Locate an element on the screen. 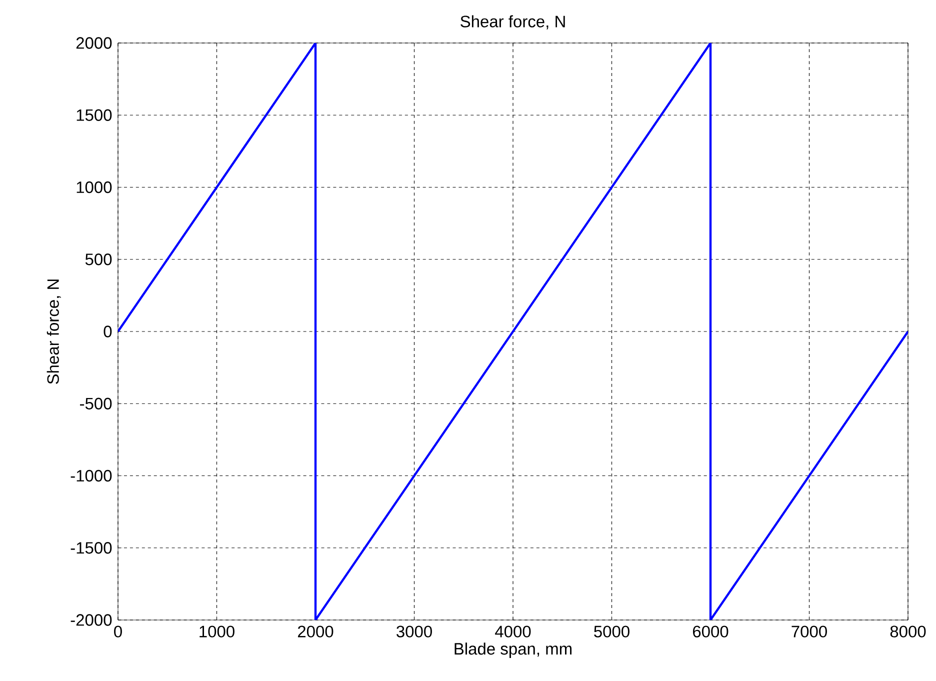 Image resolution: width=936 pixels, height=681 pixels. x-tick-label: 3000 is located at coordinates (414, 632).